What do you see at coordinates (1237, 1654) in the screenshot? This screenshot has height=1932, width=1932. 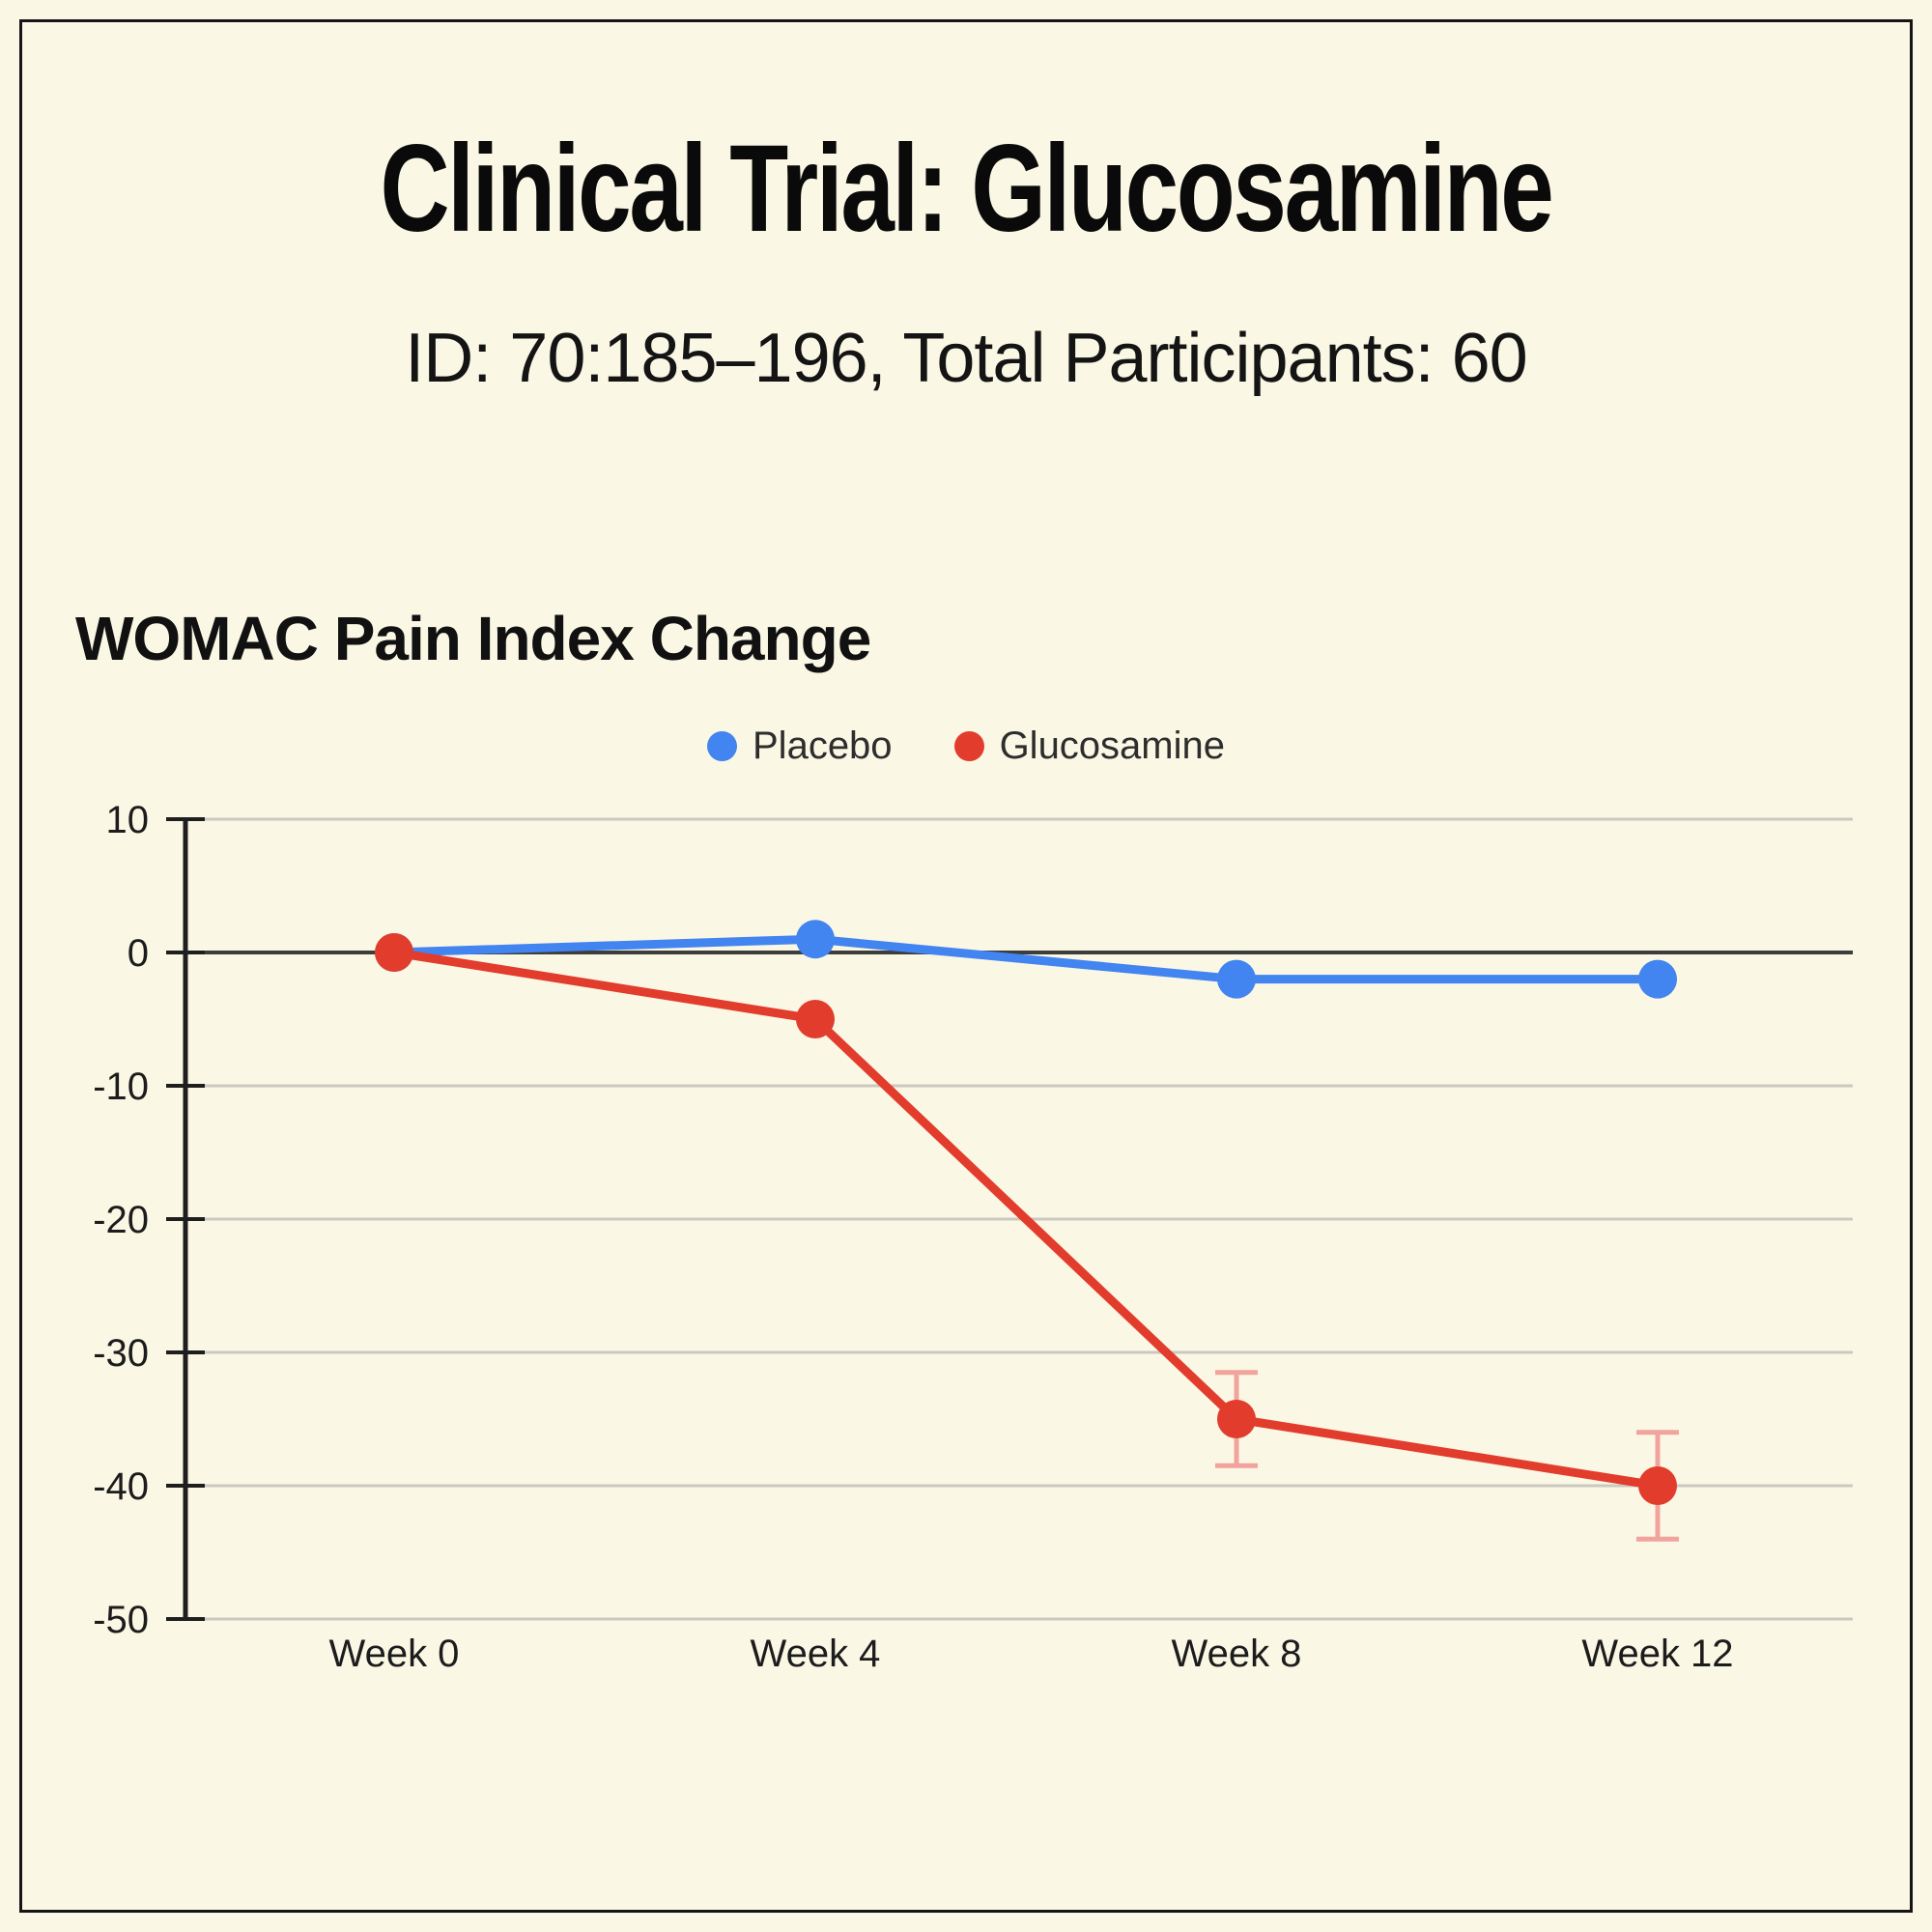 I see `x-axis-label: Week 8` at bounding box center [1237, 1654].